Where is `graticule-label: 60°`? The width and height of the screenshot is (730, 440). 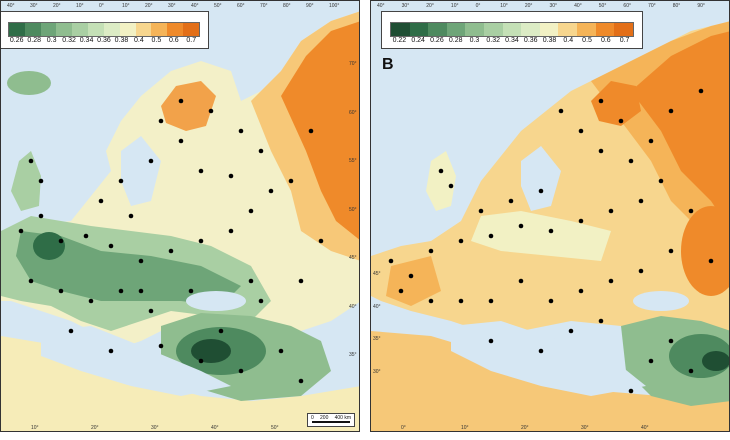 graticule-label: 60° is located at coordinates (353, 112).